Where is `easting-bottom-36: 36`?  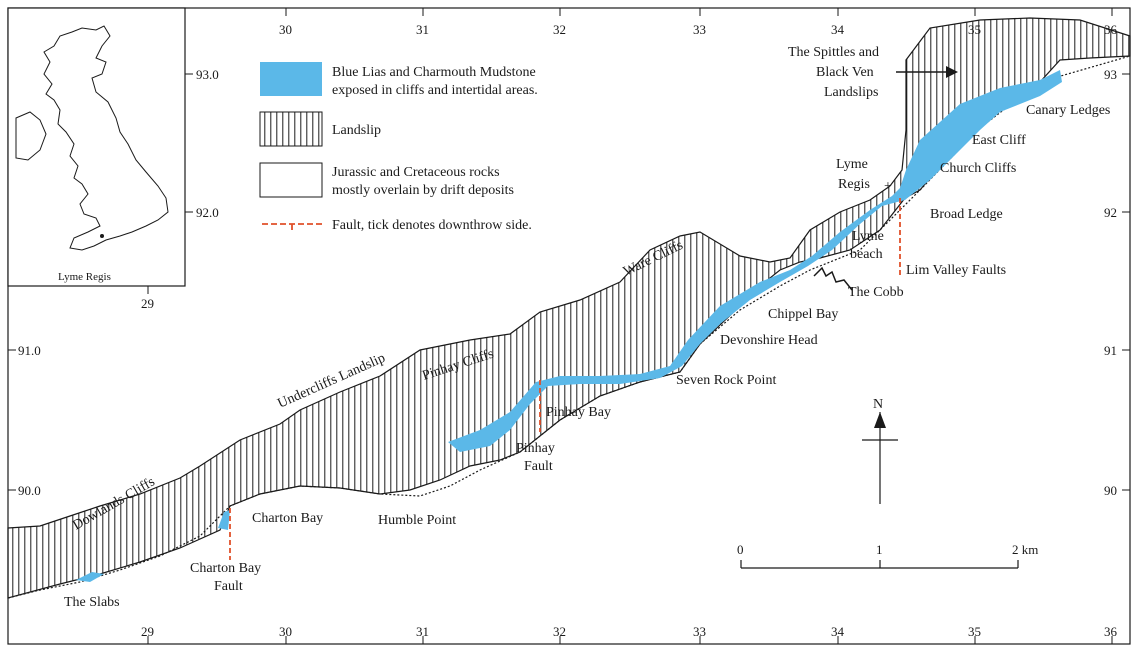
easting-bottom-36: 36 is located at coordinates (1111, 631).